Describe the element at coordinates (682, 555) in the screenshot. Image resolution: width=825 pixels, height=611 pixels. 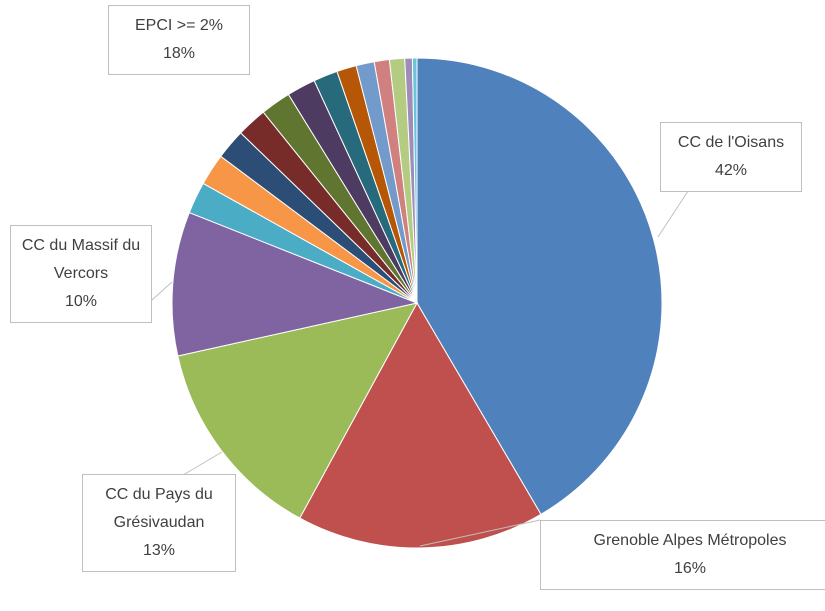
I see `slice-label: Grenoble Alpes Métropoles 16%` at that location.